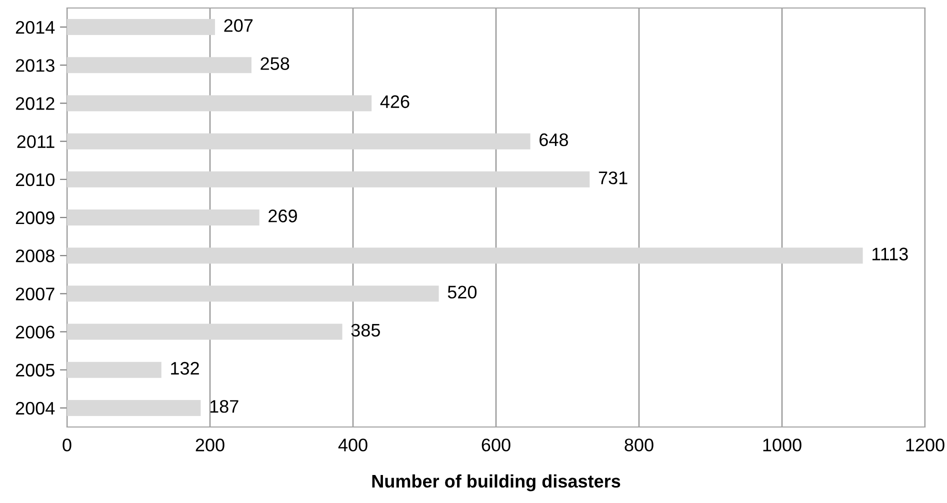 The image size is (947, 503). Describe the element at coordinates (890, 254) in the screenshot. I see `data-label: 1113` at that location.